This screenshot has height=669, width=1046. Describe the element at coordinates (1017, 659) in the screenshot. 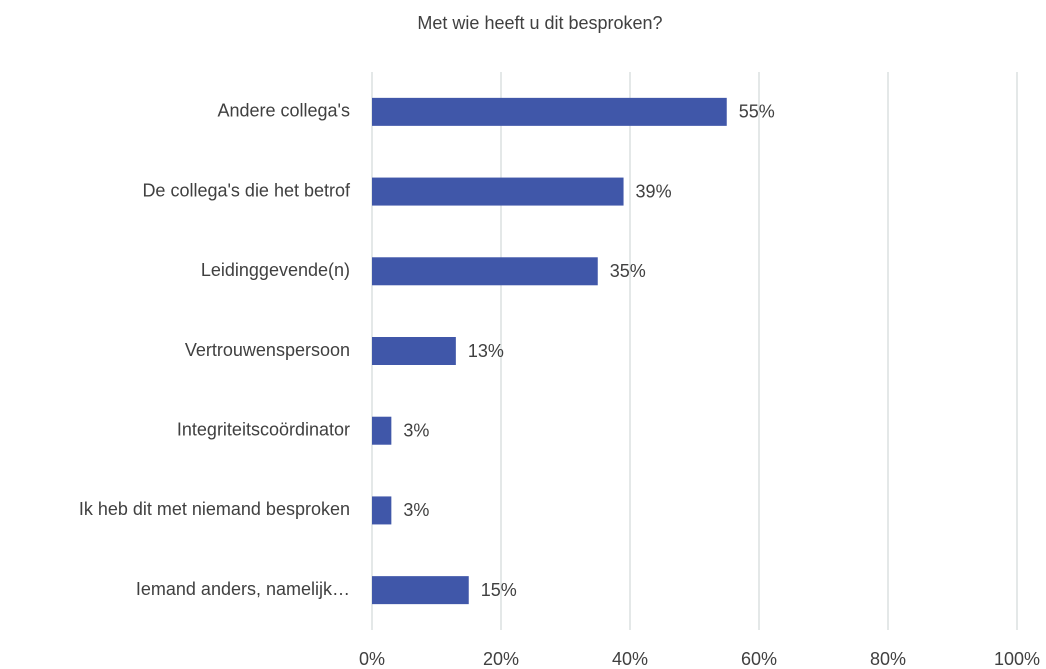

I see `x-tick-label: 100%` at that location.